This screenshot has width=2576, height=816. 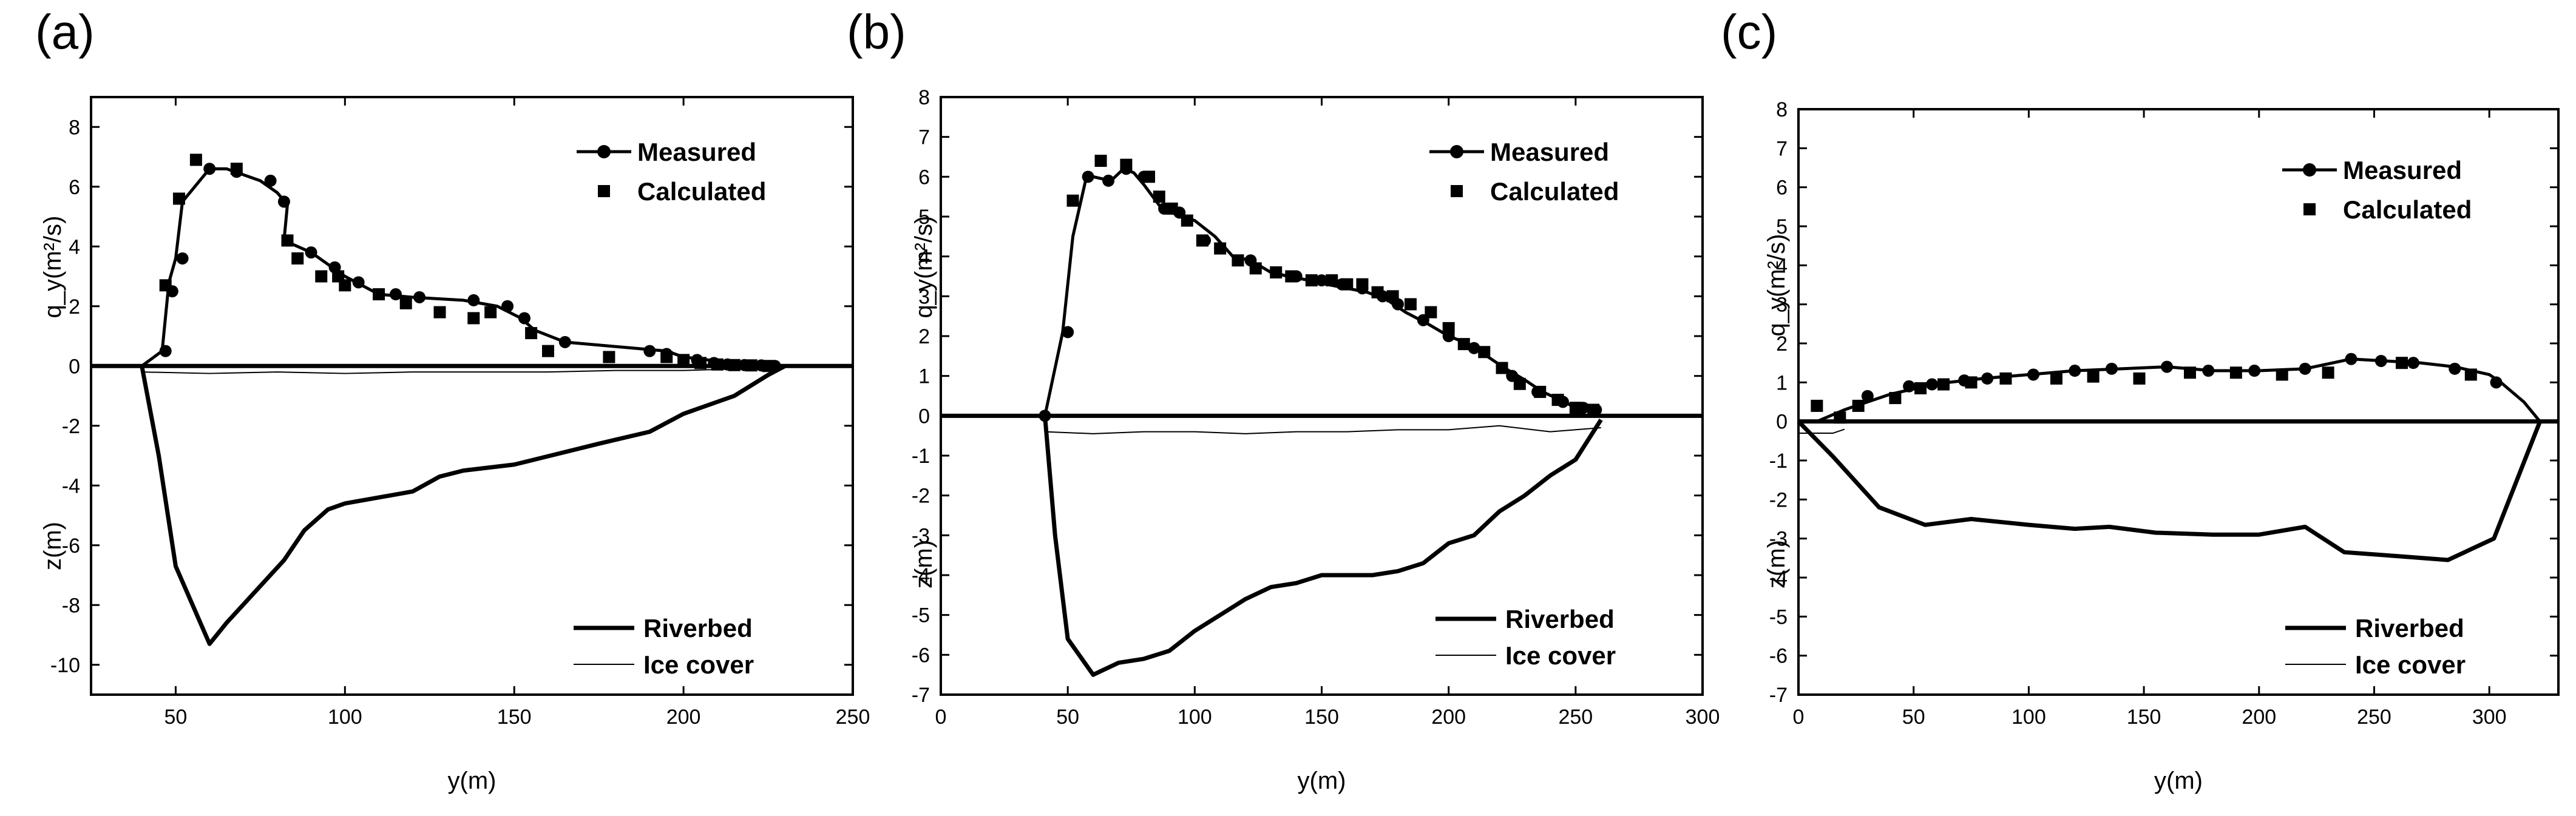 What do you see at coordinates (1560, 619) in the screenshot?
I see `legend-riverbed-label: Riverbed` at bounding box center [1560, 619].